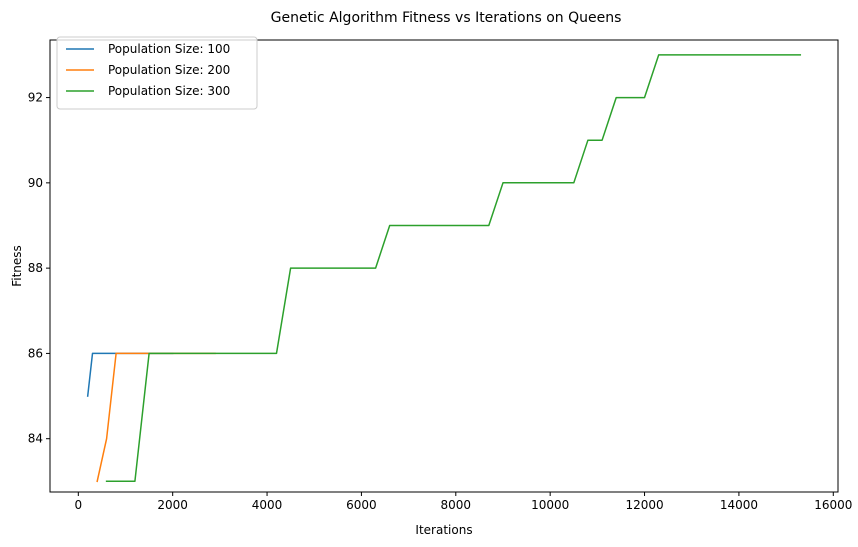 The width and height of the screenshot is (858, 547). Describe the element at coordinates (267, 505) in the screenshot. I see `x-tick-label: 4000` at that location.